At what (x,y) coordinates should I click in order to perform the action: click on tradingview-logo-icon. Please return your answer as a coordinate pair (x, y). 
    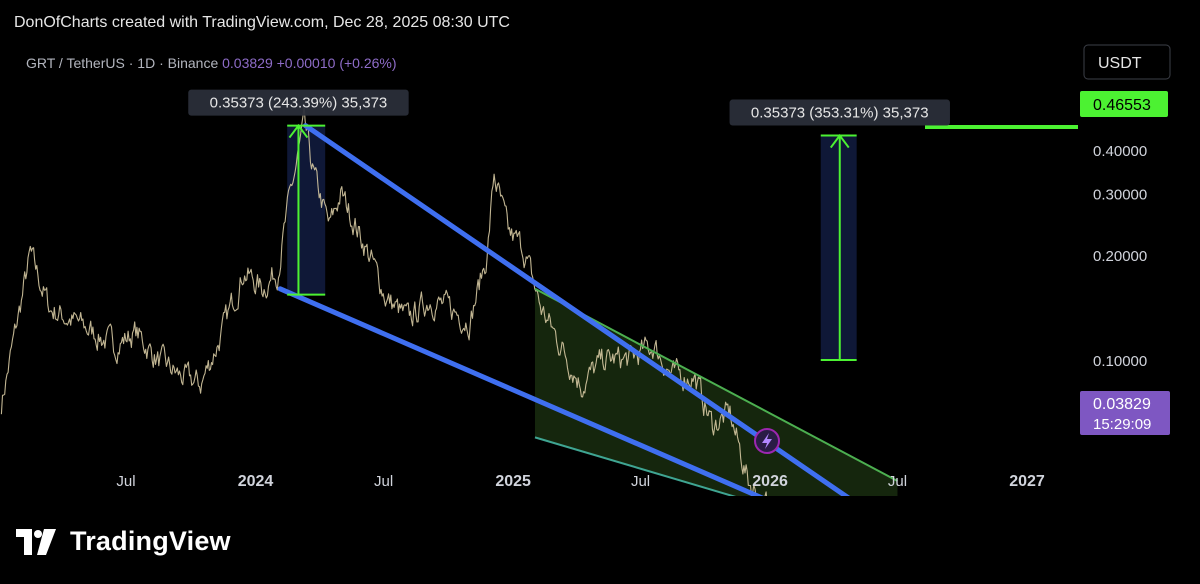
    Looking at the image, I should click on (36, 541).